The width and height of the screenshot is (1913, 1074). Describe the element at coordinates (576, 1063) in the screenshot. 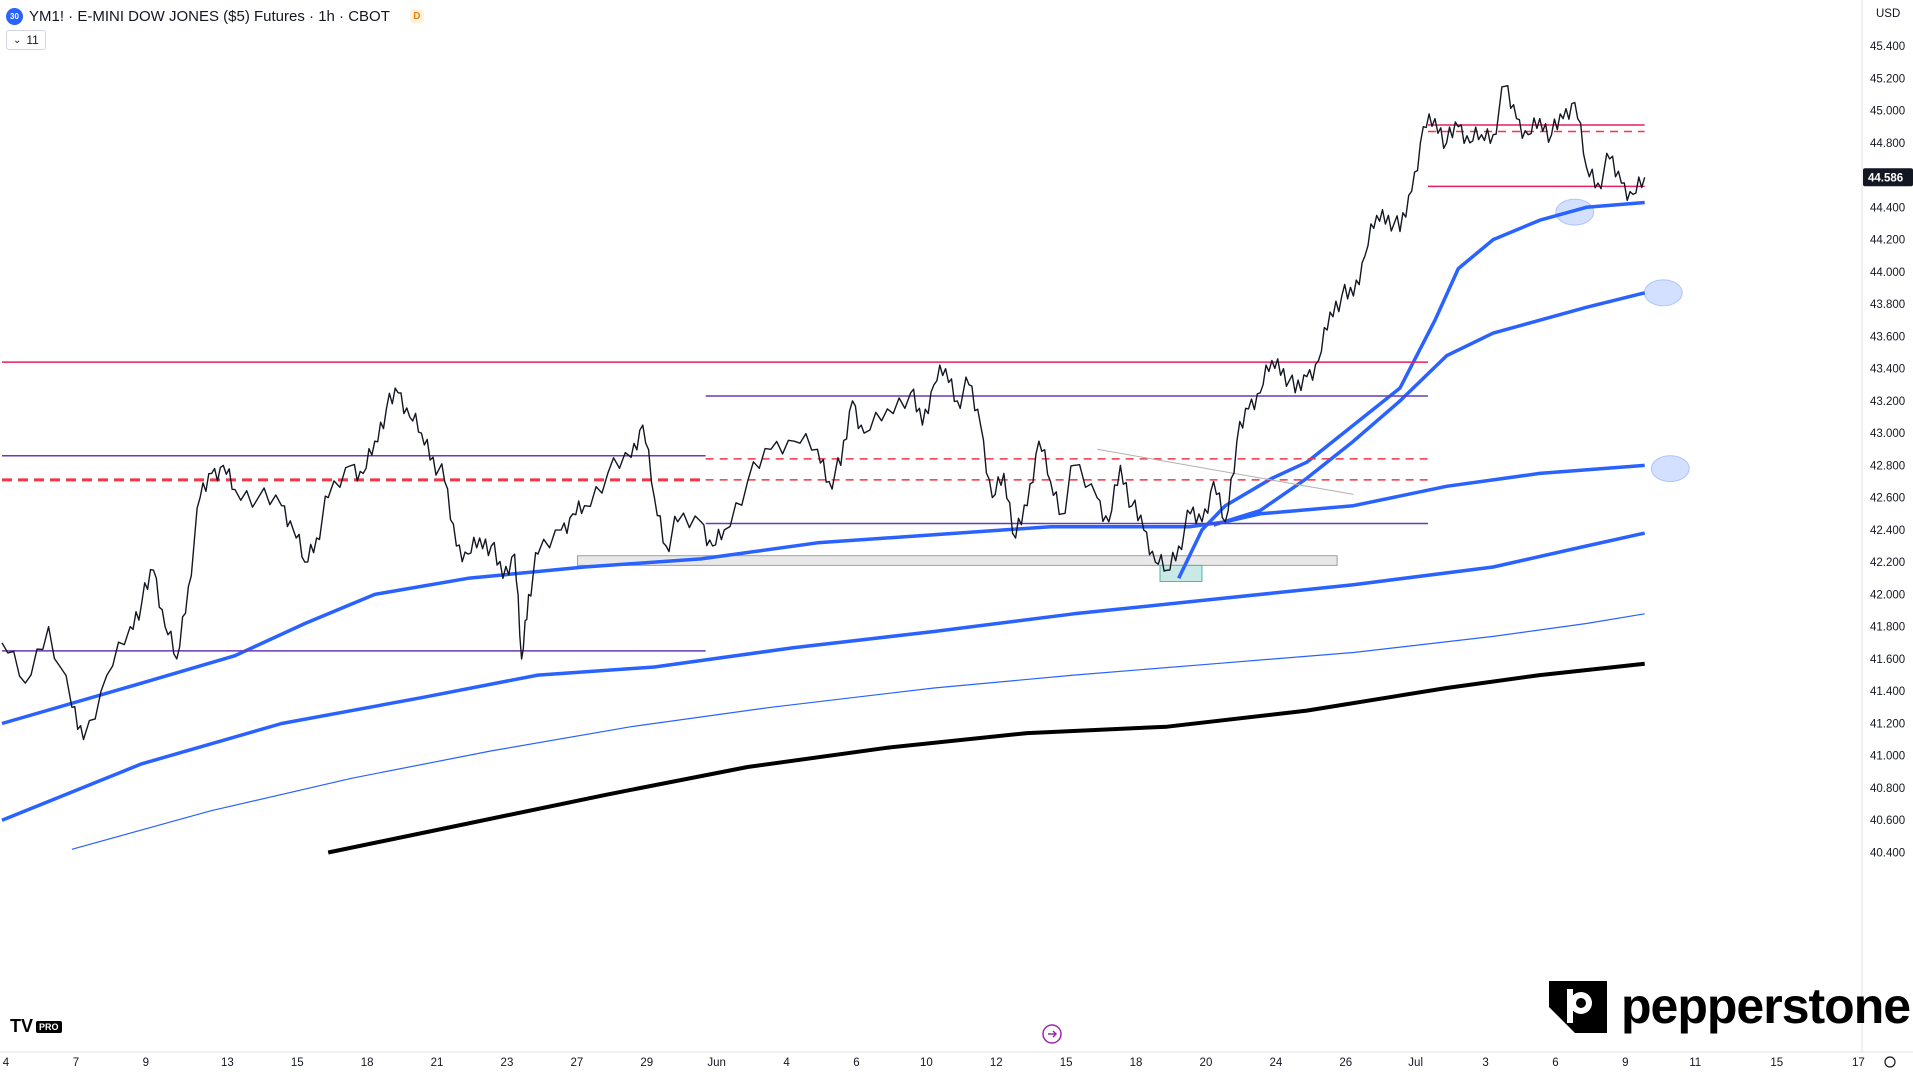

I see `time-tick-label: 27` at that location.